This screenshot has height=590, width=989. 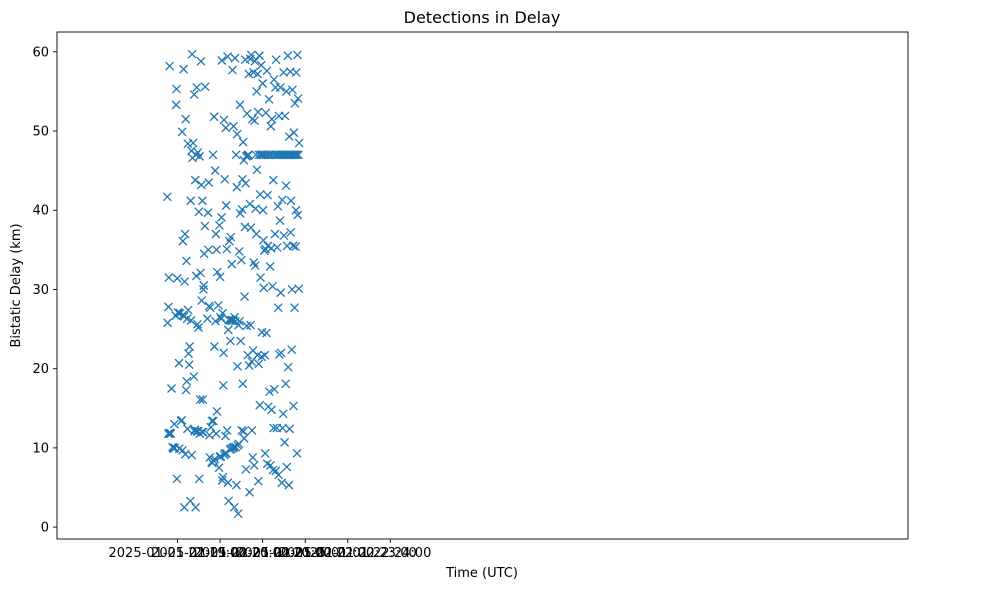 What do you see at coordinates (40, 448) in the screenshot?
I see `y-tick-label: 10` at bounding box center [40, 448].